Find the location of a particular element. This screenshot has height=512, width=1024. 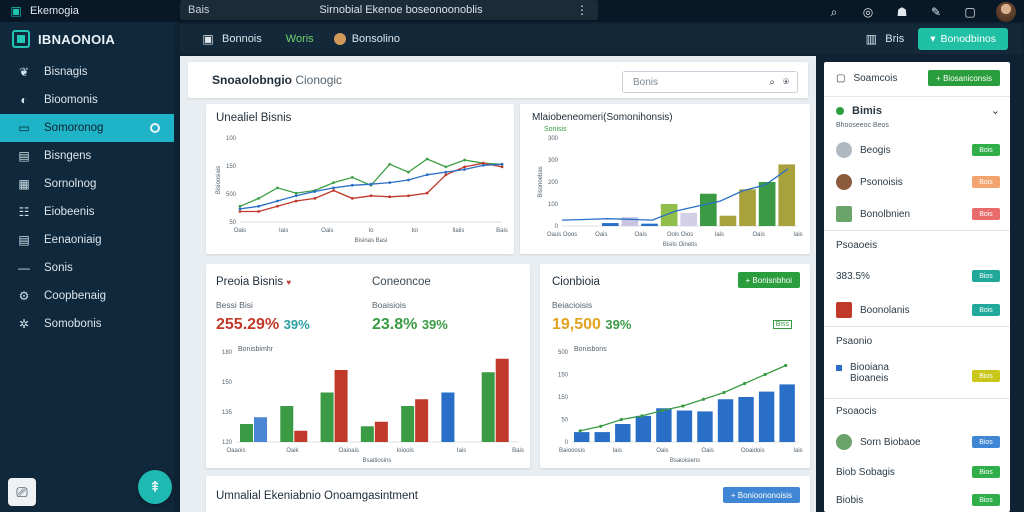

x-tick-label: Oaaois is located at coordinates (235, 451).